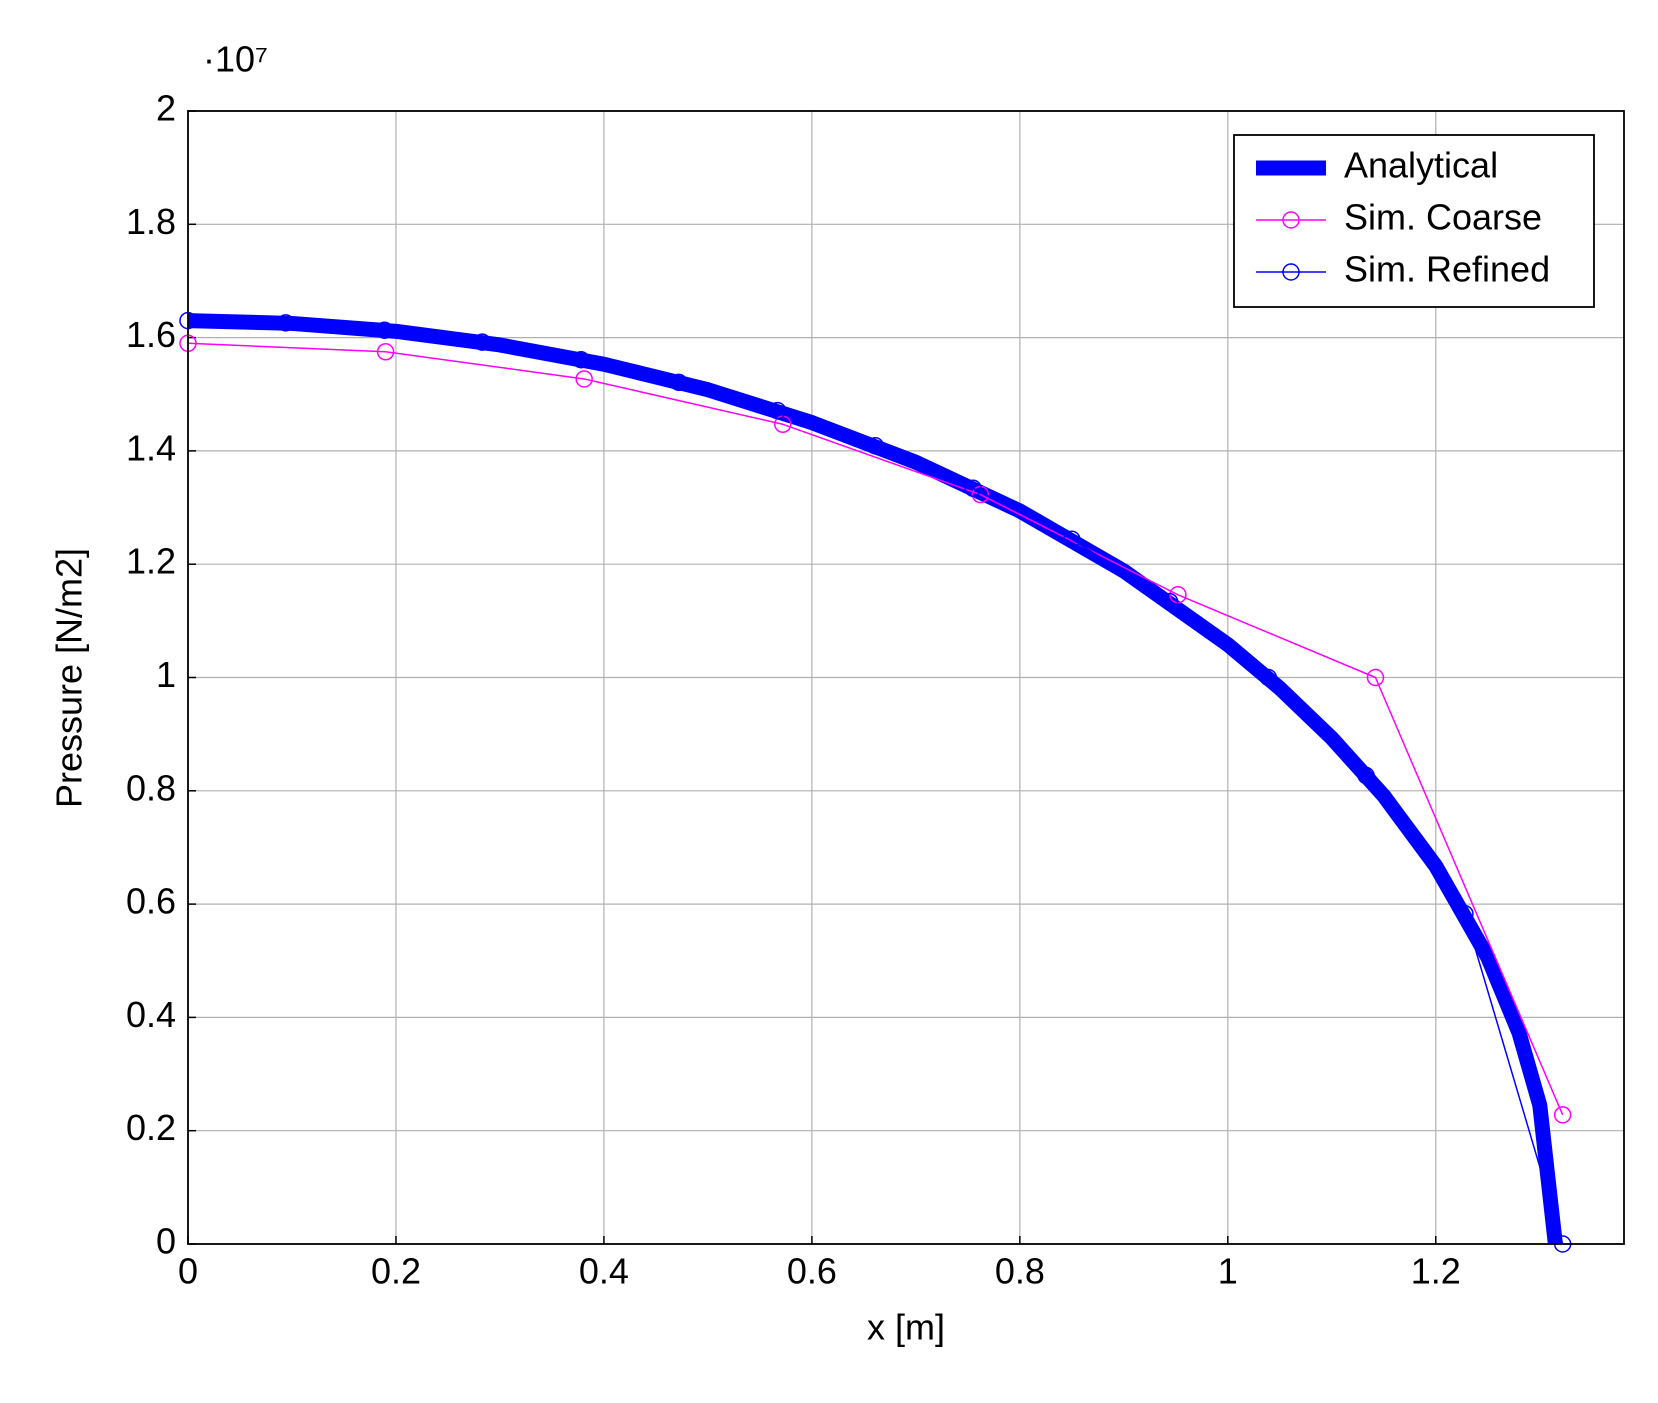 The width and height of the screenshot is (1658, 1403). Describe the element at coordinates (1443, 217) in the screenshot. I see `legend-label: Sim. Coarse` at that location.